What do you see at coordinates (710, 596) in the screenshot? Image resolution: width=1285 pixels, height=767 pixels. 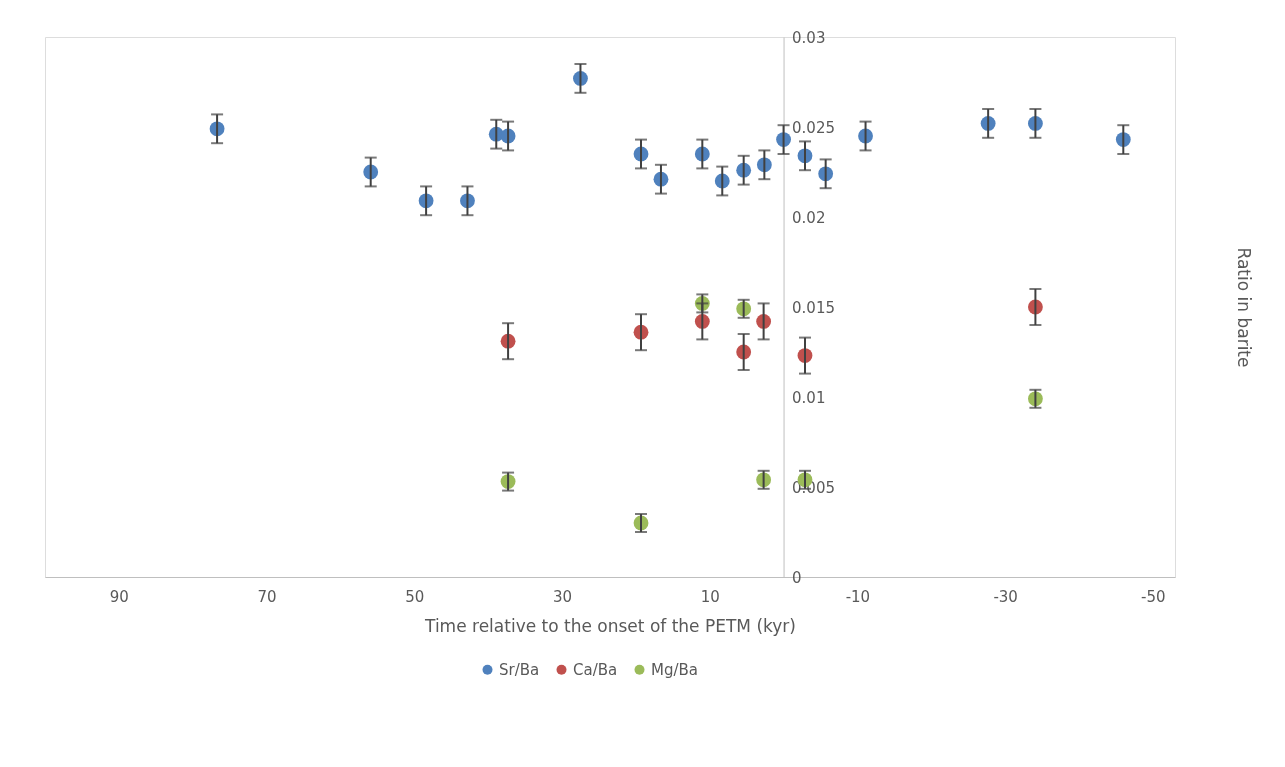 I see `x-tick-label: 10` at bounding box center [710, 596].